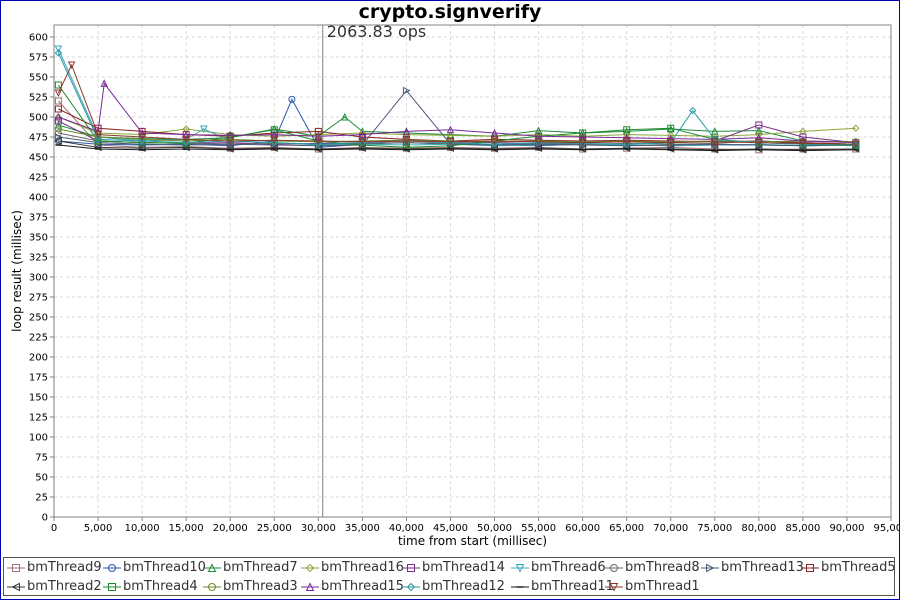 The image size is (900, 600). I want to click on x-tick-label: 75,000, so click(714, 528).